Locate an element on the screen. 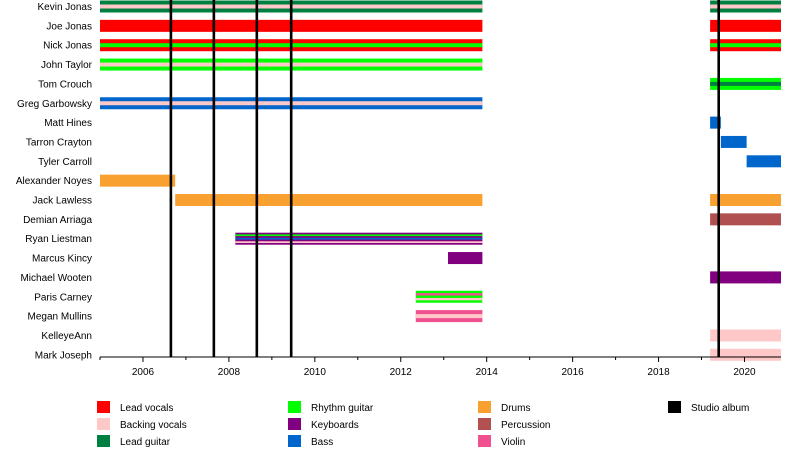 This screenshot has height=458, width=800. bar-segment-lead_vocals is located at coordinates (745, 25).